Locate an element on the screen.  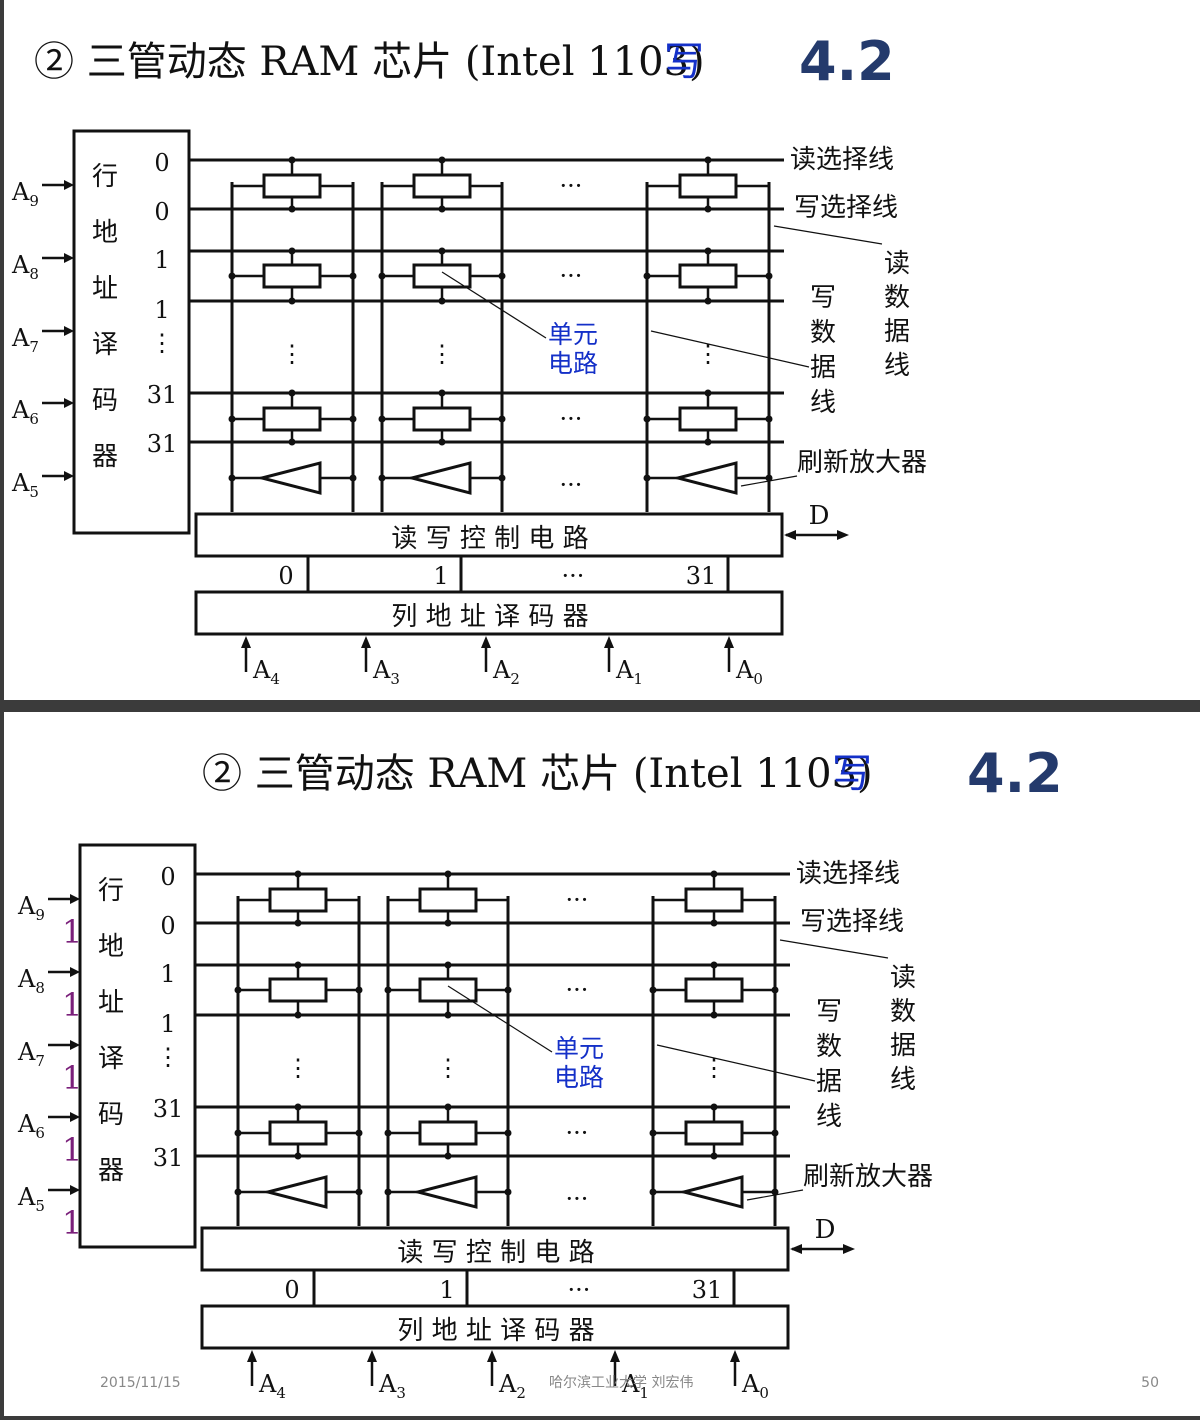
column-address-label: A1 is located at coordinates (629, 672).